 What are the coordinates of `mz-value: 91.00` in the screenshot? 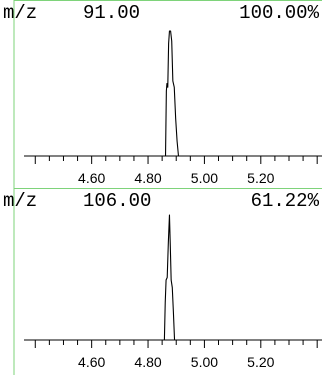 It's located at (112, 13).